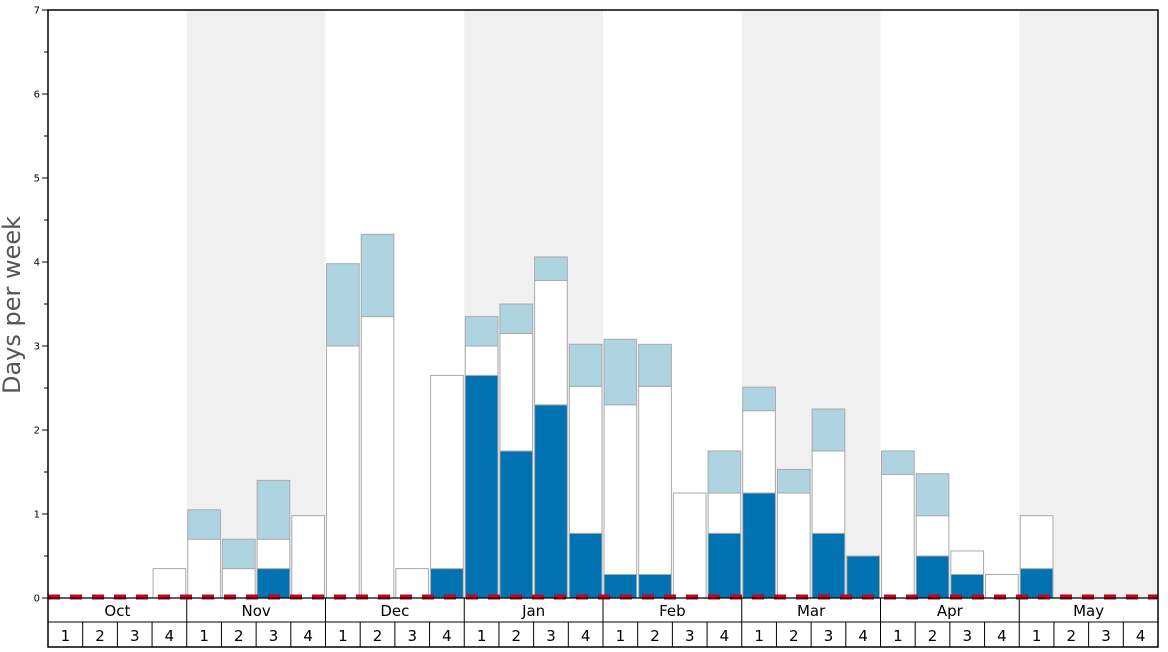 This screenshot has width=1168, height=652. What do you see at coordinates (37, 599) in the screenshot?
I see `y-tick-label: 0` at bounding box center [37, 599].